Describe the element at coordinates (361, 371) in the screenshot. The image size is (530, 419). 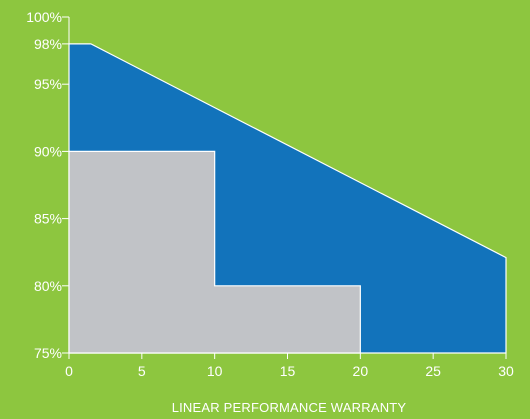
I see `x-tick-label: 20` at that location.